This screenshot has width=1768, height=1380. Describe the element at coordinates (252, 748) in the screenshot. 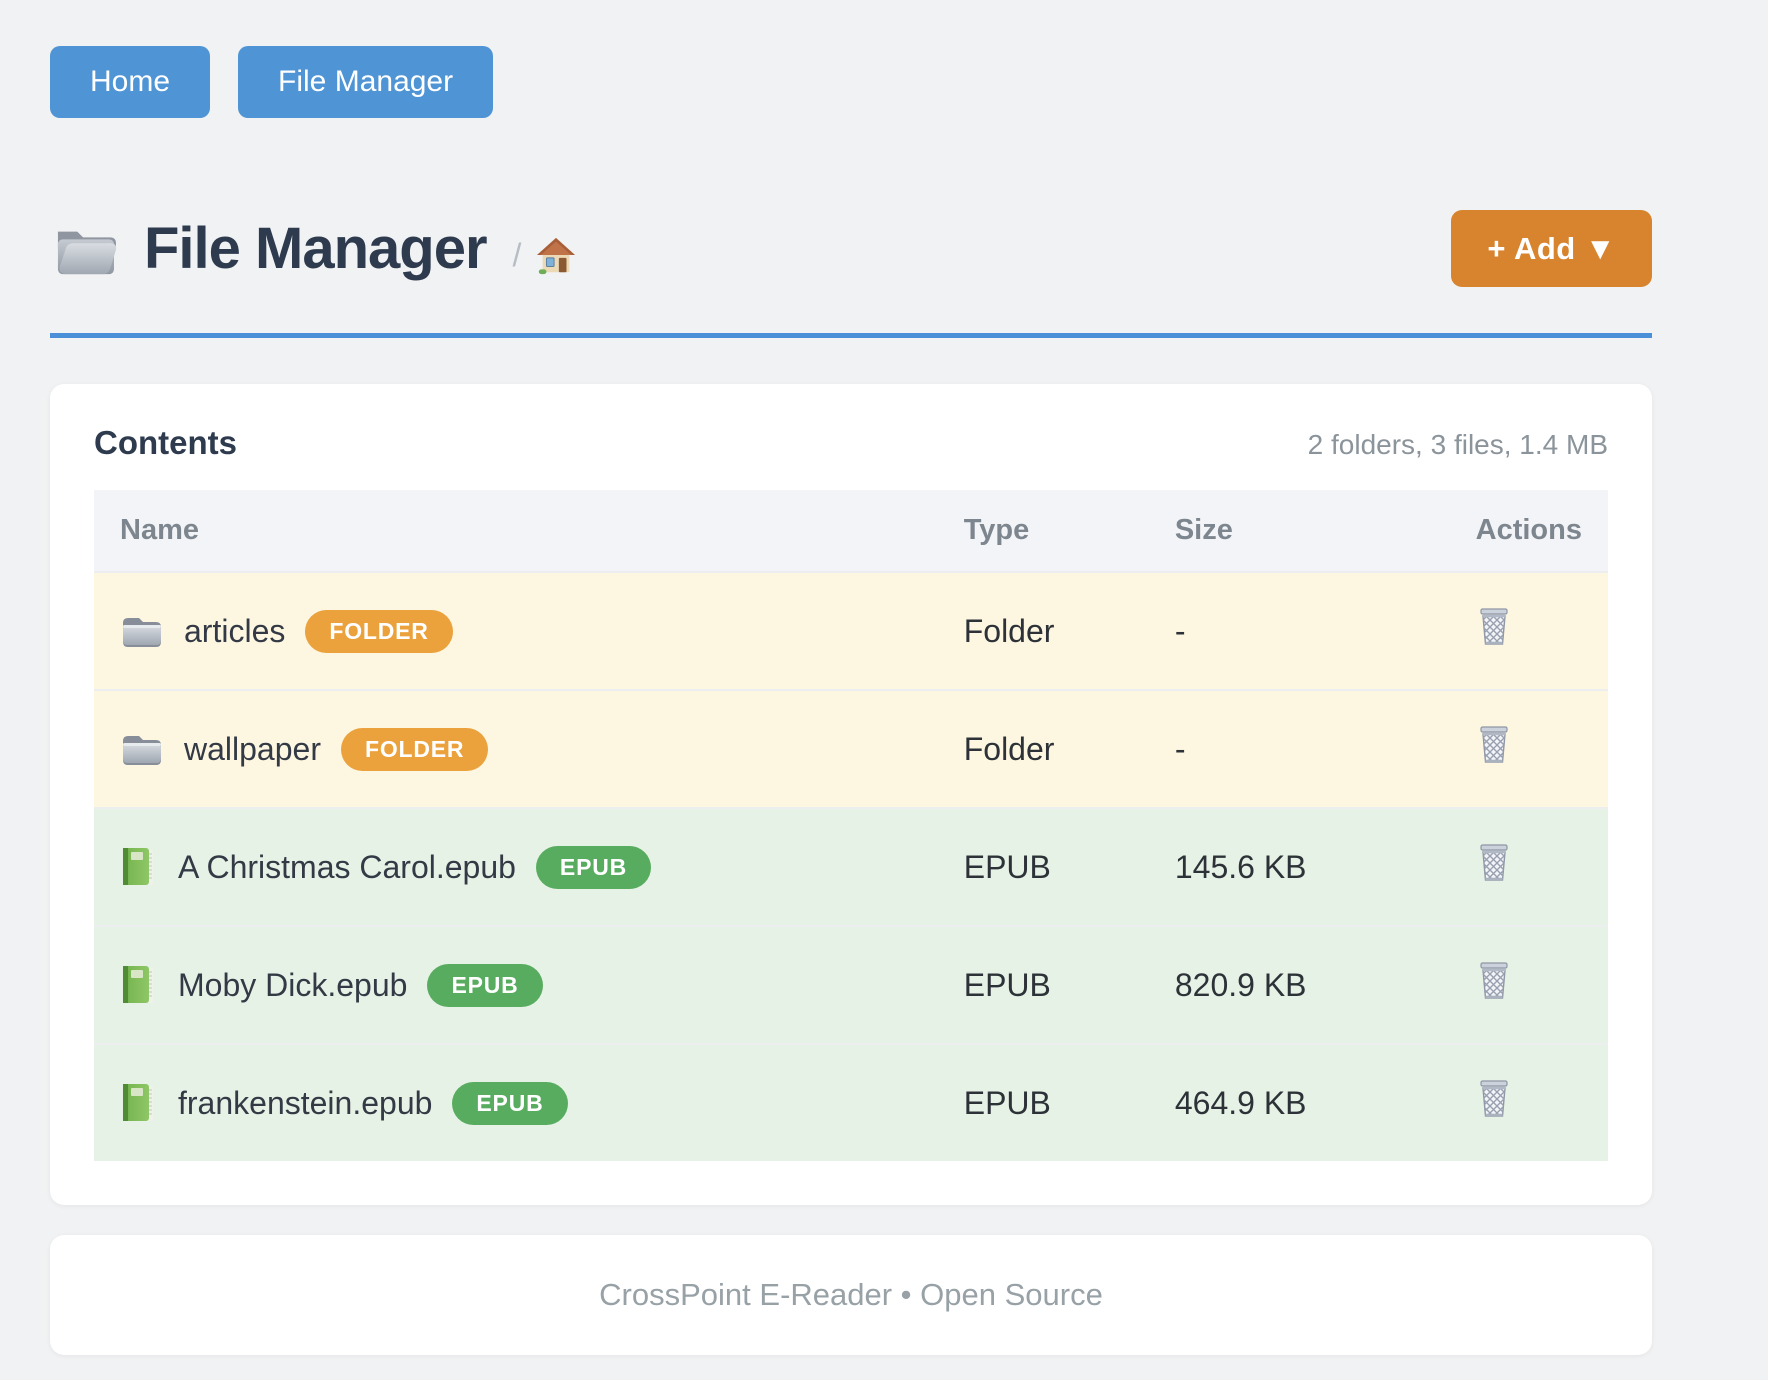

I see `file-name: wallpaper` at that location.